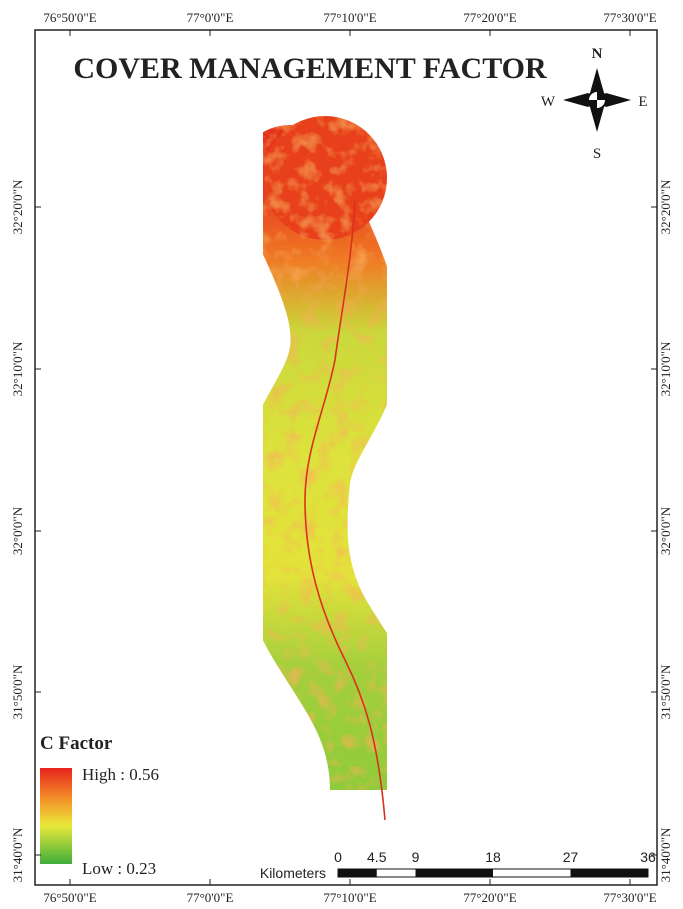  I want to click on compass-w: W, so click(548, 102).